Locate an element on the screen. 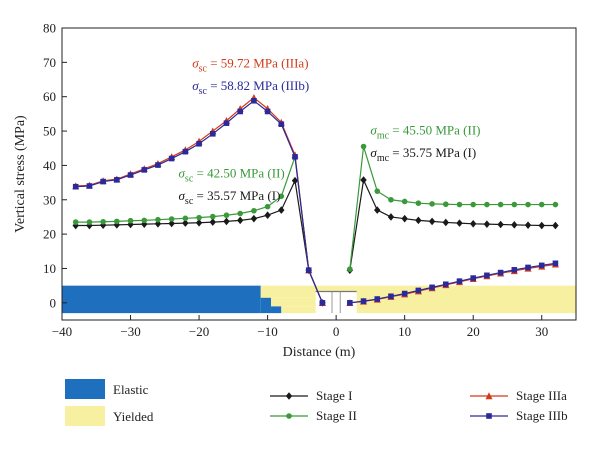 This screenshot has width=600, height=451. y-tick-label: 20 is located at coordinates (49, 234).